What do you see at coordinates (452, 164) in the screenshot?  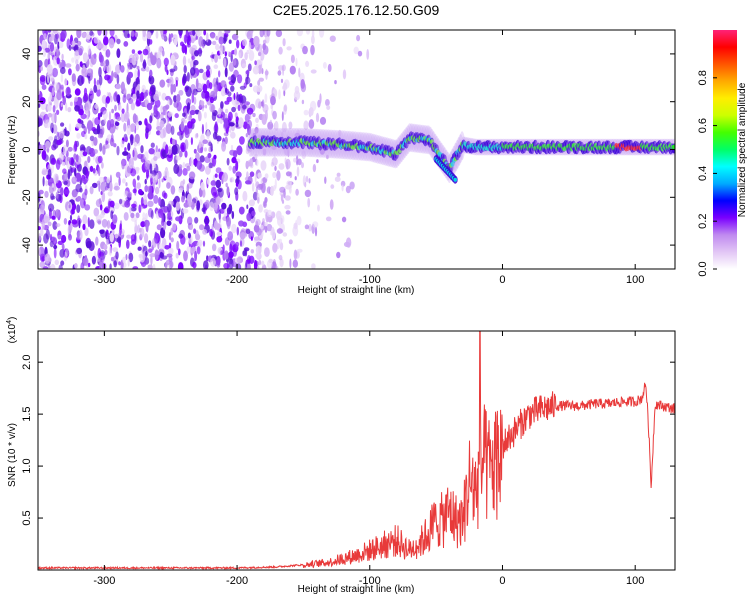 I see `ridge-core` at bounding box center [452, 164].